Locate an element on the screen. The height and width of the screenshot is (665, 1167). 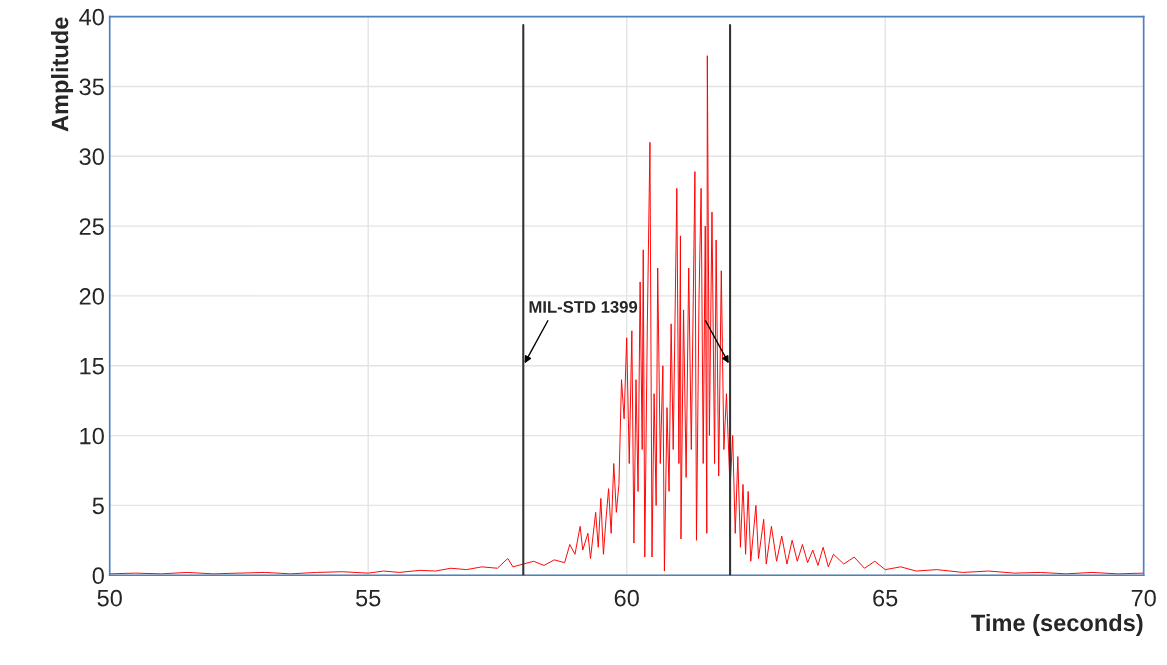
x-tick-label: 50 is located at coordinates (109, 598).